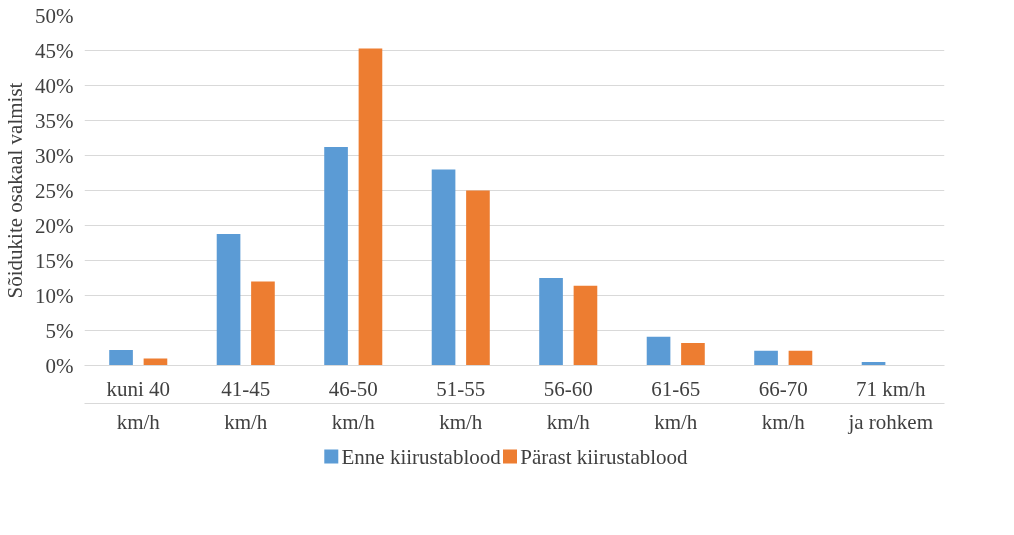 The image size is (1014, 535). I want to click on category-label: 61-65 km/h, so click(676, 405).